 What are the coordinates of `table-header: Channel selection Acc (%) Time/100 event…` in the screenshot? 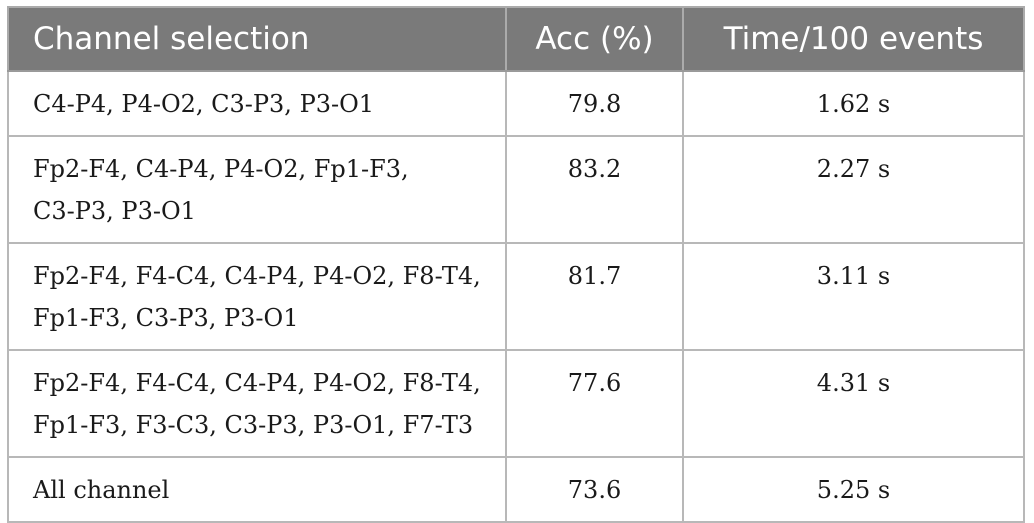 It's located at (516, 39).